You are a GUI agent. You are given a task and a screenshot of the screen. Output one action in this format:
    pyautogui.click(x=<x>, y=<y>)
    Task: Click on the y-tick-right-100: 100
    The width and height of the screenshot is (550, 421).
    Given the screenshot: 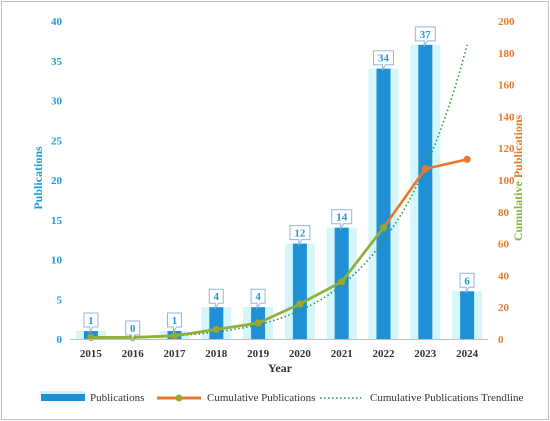 What is the action you would take?
    pyautogui.click(x=506, y=181)
    